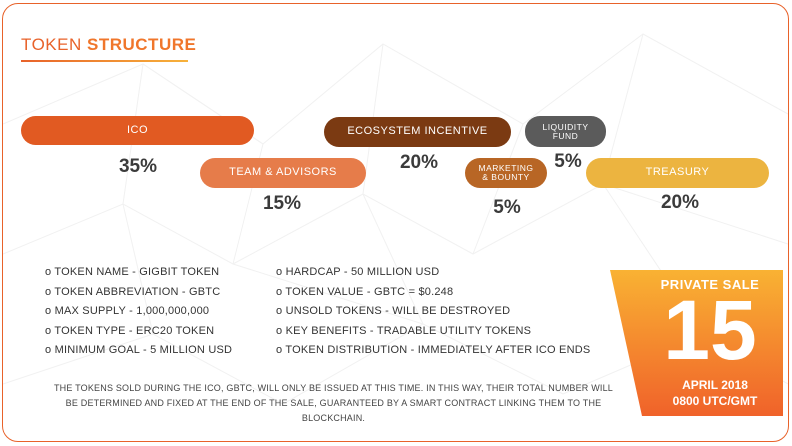 This screenshot has height=446, width=792. What do you see at coordinates (715, 385) in the screenshot?
I see `private-sale-month-year: APRIL 2018` at bounding box center [715, 385].